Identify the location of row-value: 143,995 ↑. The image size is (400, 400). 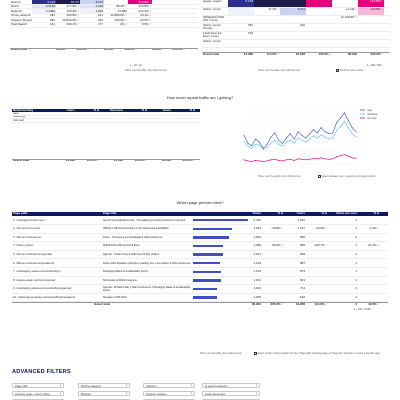
(371, 3).